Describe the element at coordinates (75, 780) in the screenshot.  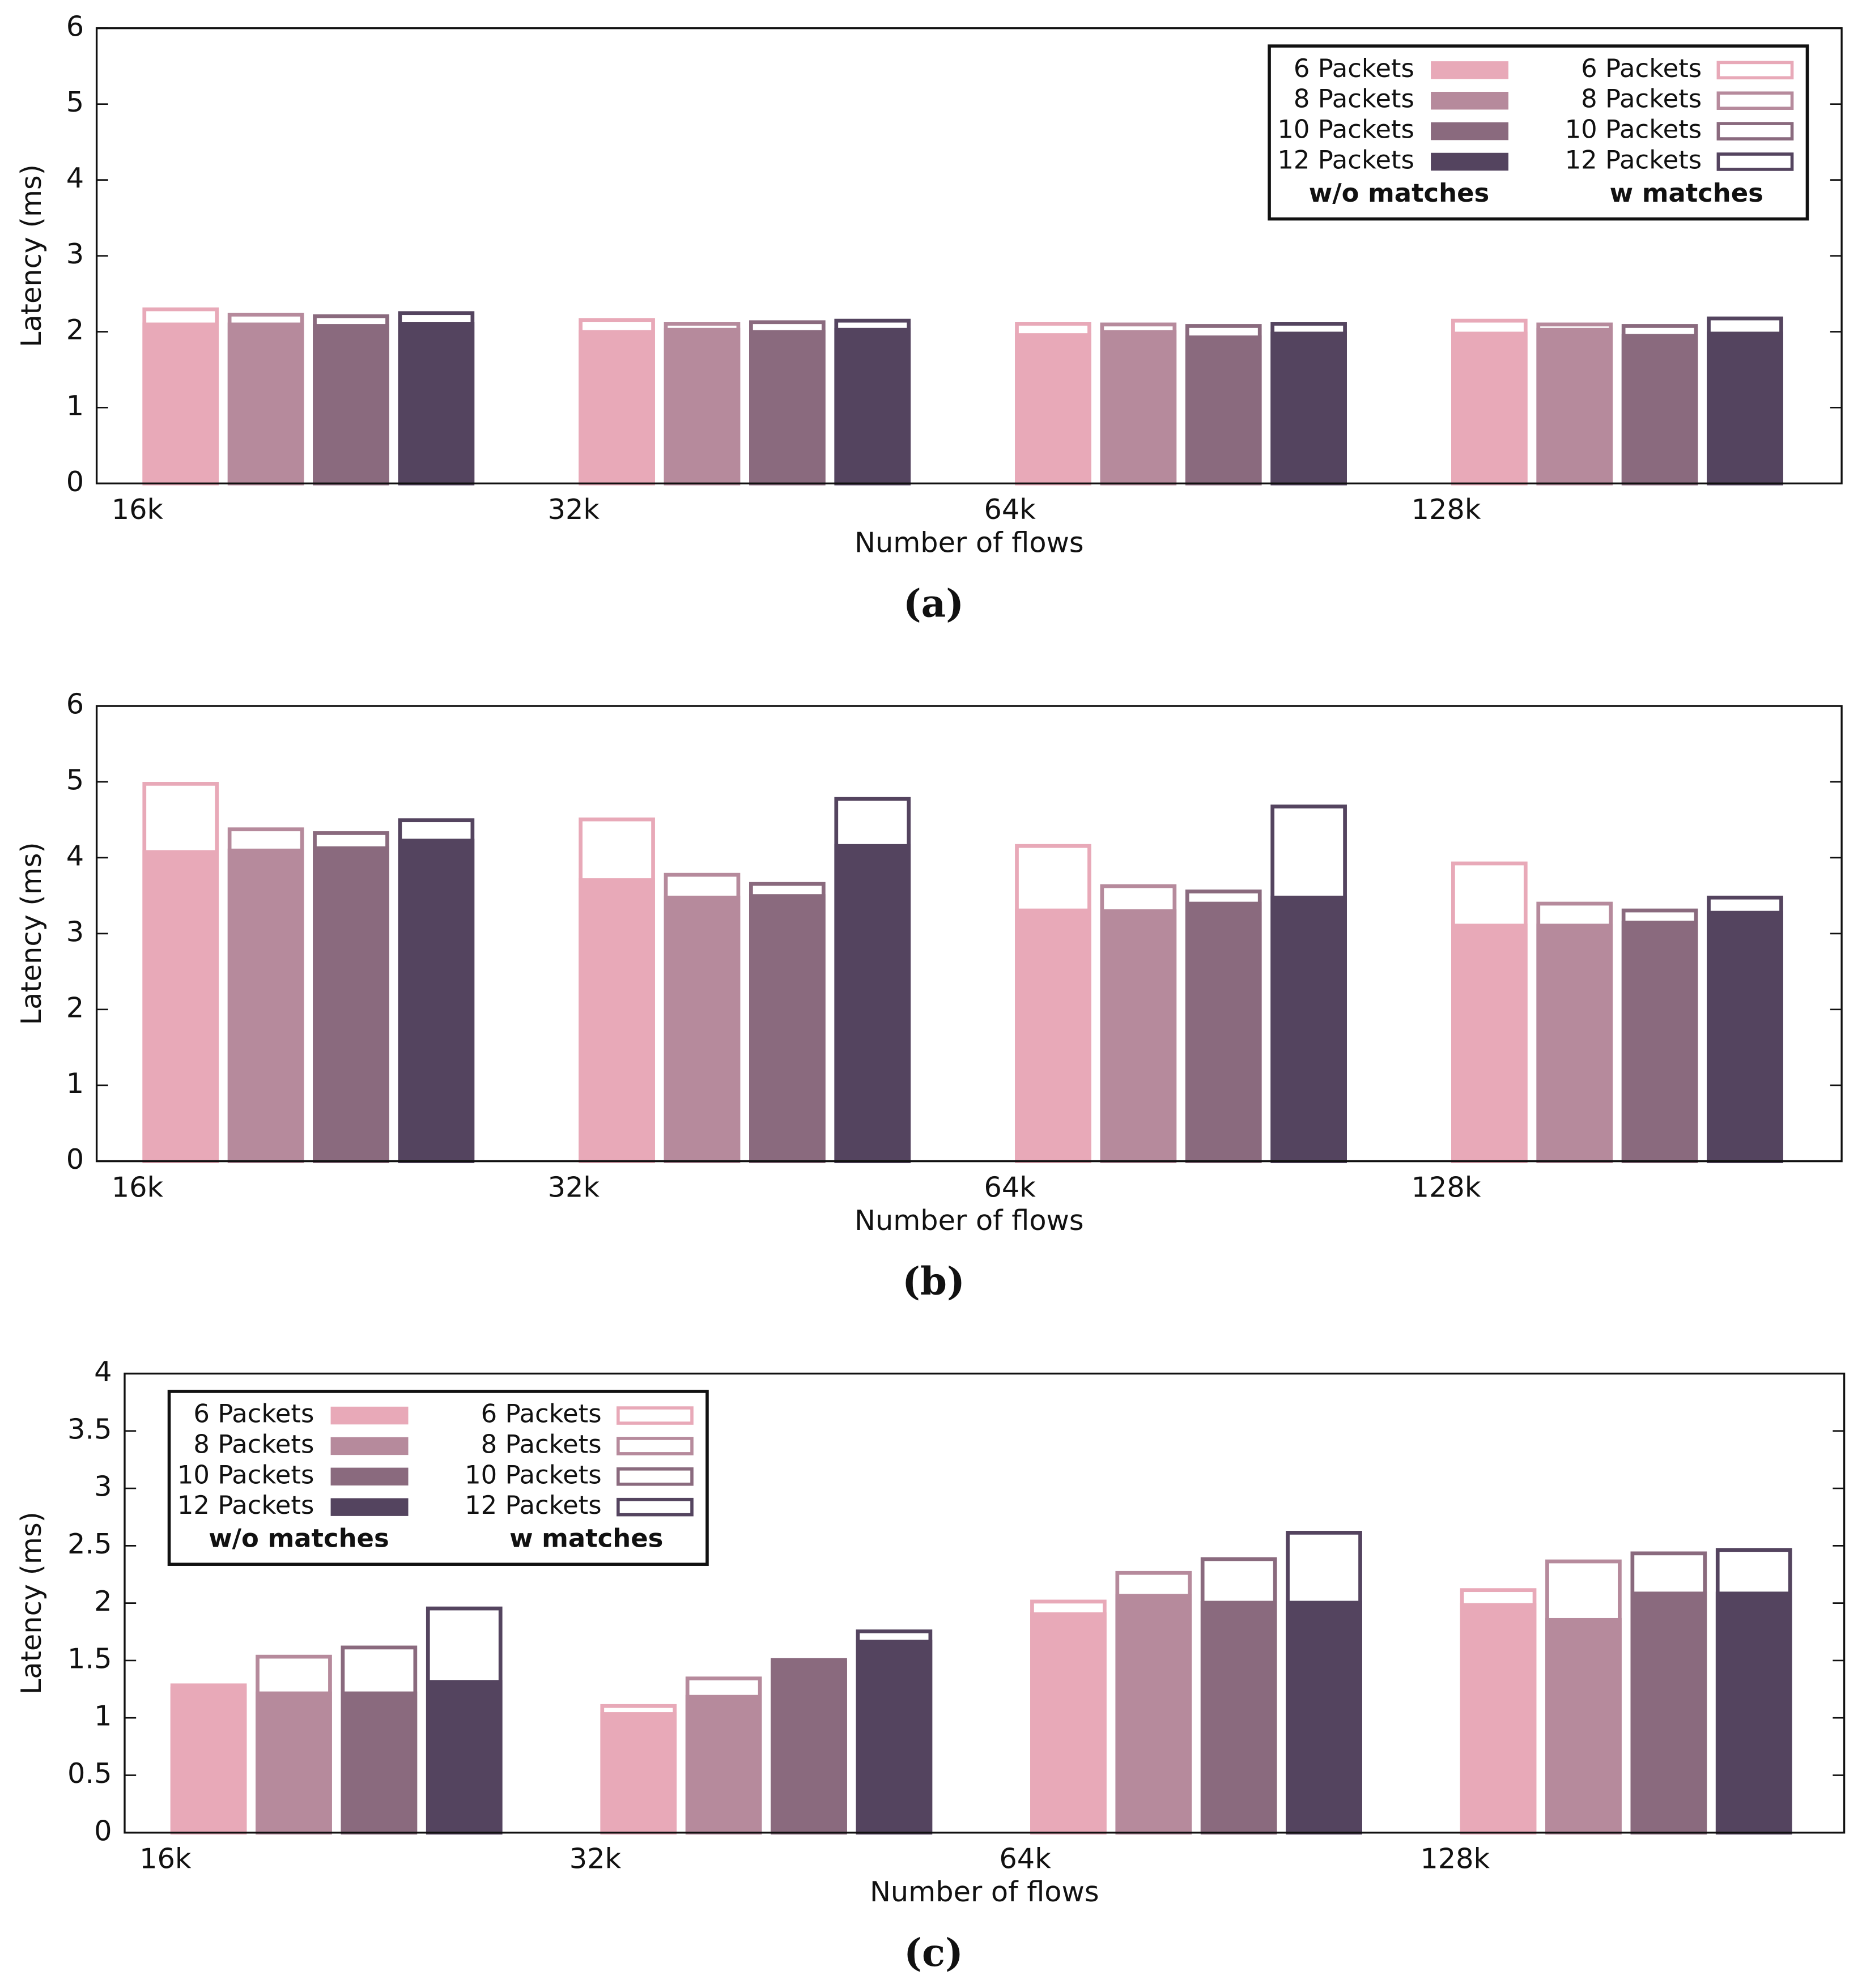
I see `y-tick-label: 5` at that location.